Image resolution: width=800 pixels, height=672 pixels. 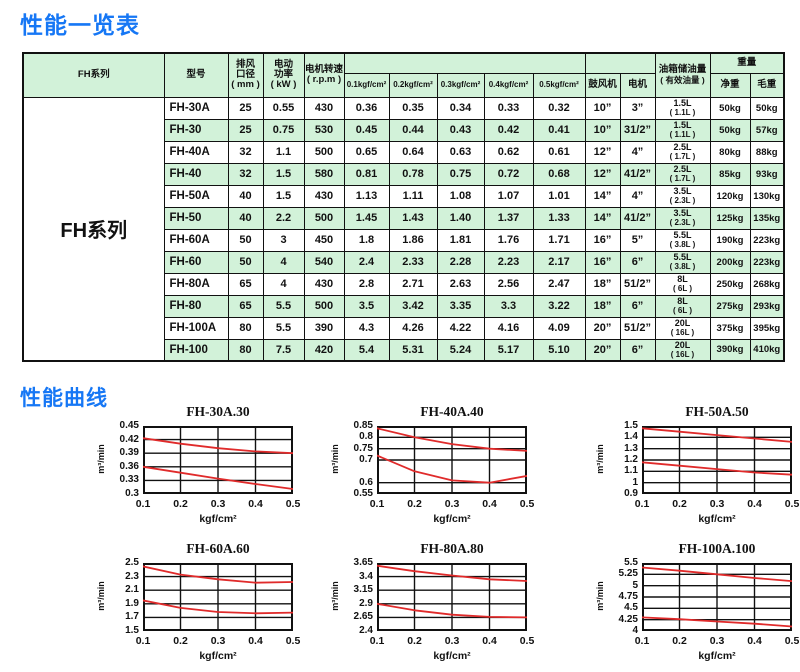 I want to click on header-power-line1: 电动, so click(x=283, y=65).